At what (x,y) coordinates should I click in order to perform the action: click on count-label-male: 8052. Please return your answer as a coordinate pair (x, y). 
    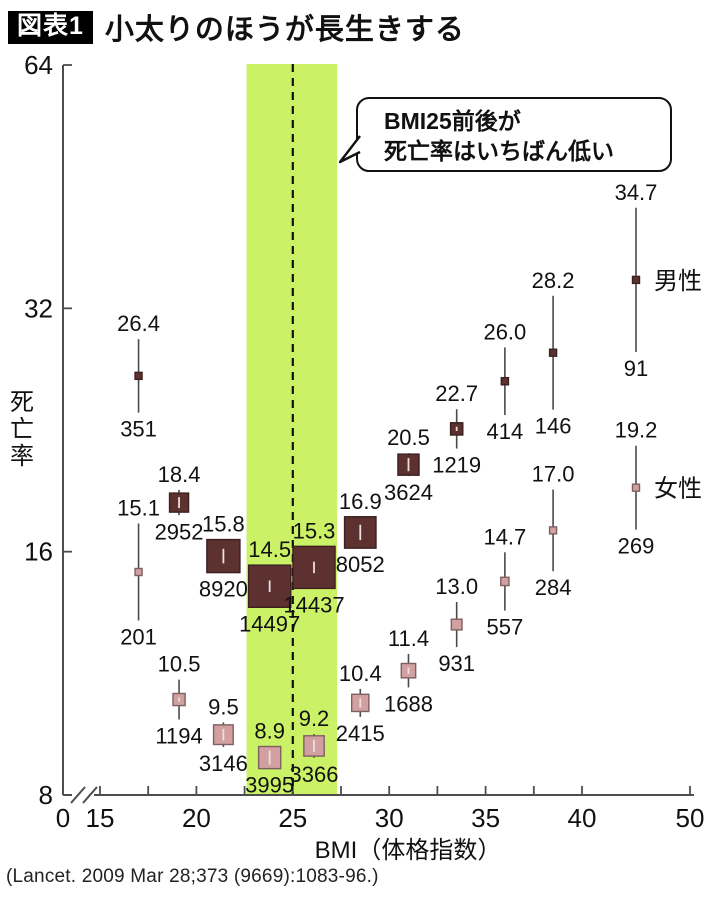
    Looking at the image, I should click on (360, 564).